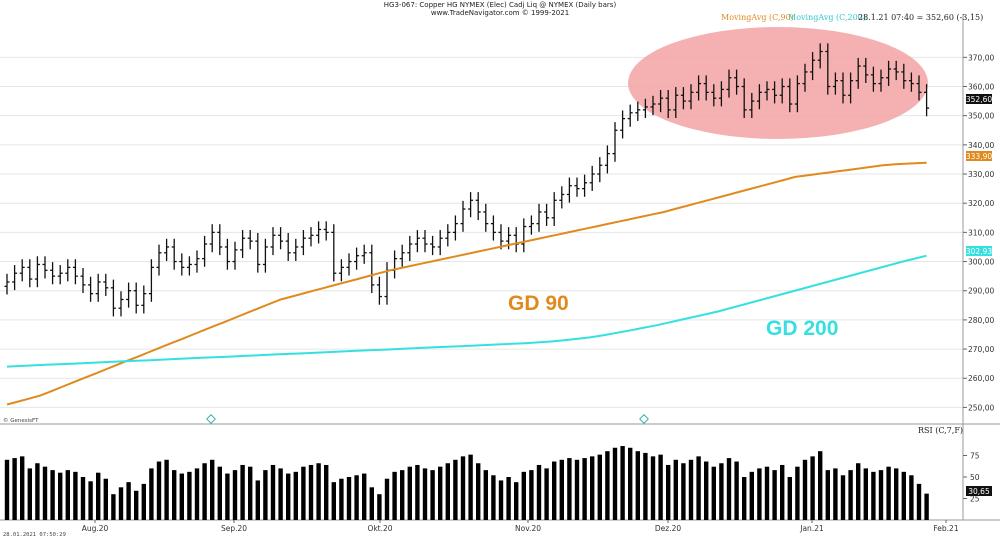 This screenshot has width=1000, height=539. I want to click on rsi-tick-label: 75, so click(975, 456).